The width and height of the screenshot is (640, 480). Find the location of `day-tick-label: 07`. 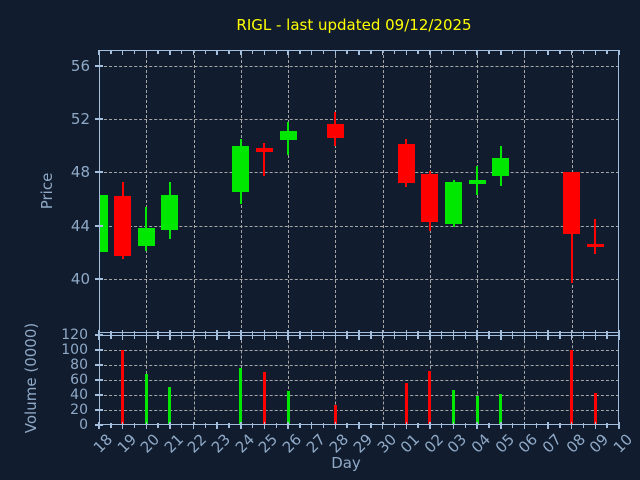

day-tick-label: 07 is located at coordinates (552, 443).